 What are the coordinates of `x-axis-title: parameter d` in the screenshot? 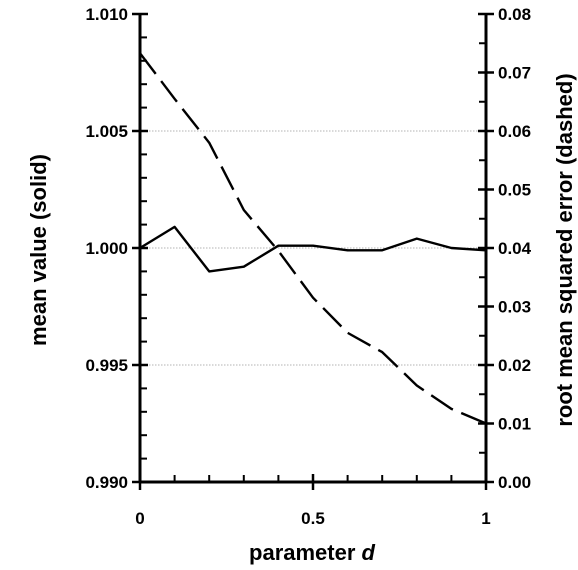 It's located at (312, 552).